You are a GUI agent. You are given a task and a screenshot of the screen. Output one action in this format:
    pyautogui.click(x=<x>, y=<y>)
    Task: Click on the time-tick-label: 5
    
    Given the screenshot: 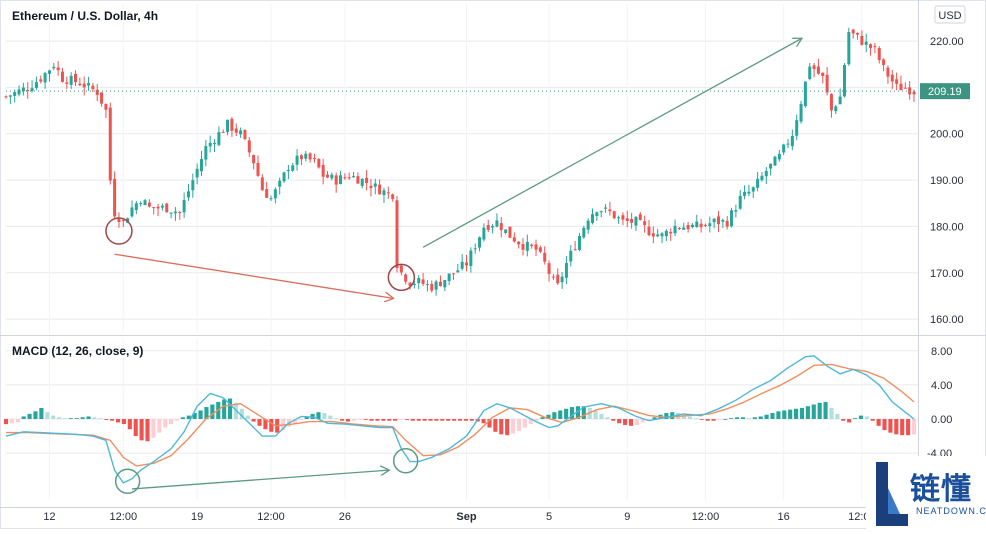 What is the action you would take?
    pyautogui.click(x=549, y=517)
    